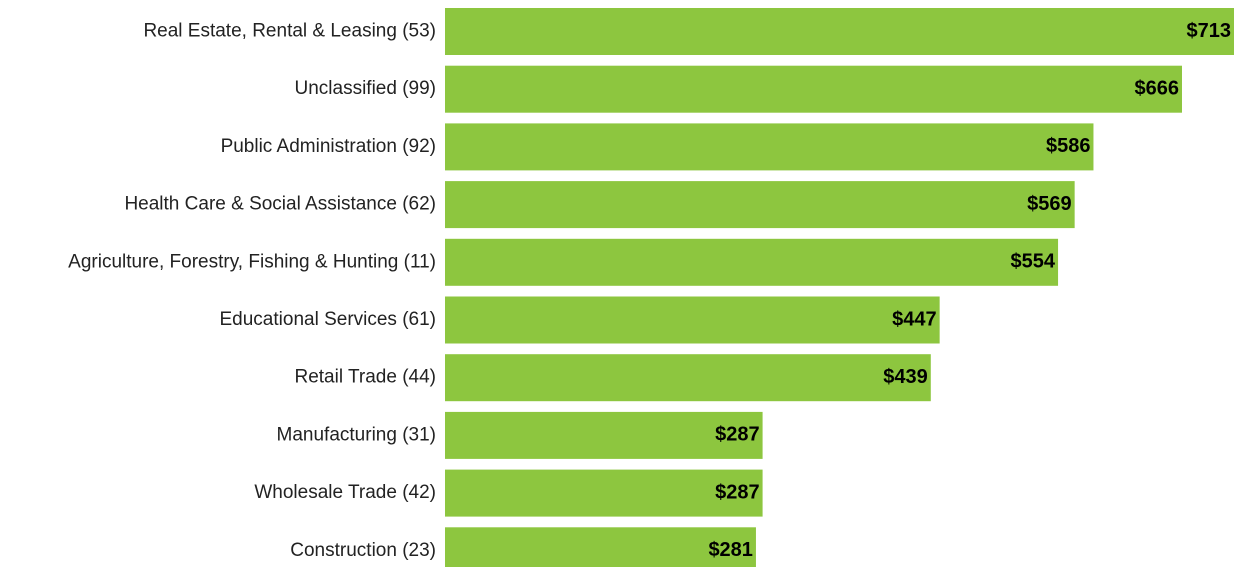  I want to click on value-label: $569, so click(1049, 204).